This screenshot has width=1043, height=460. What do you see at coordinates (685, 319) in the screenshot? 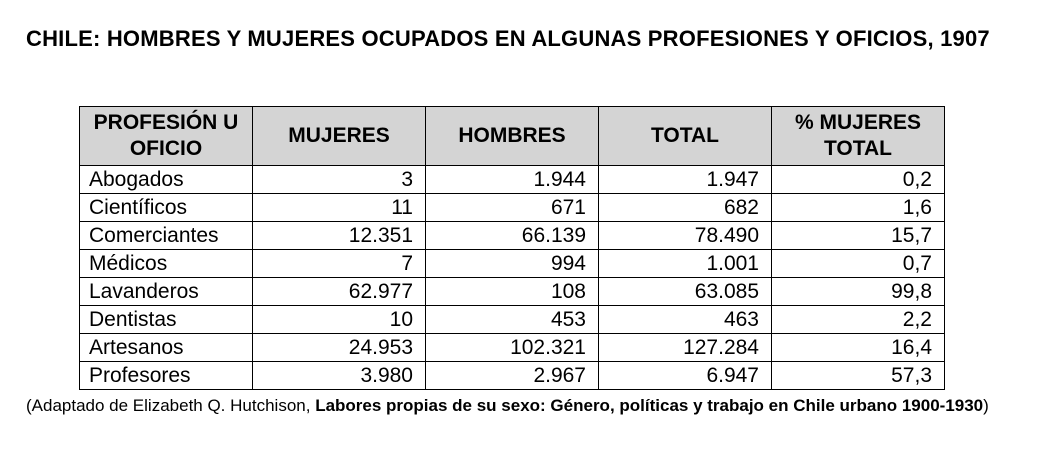
I see `cell-total: 463` at bounding box center [685, 319].